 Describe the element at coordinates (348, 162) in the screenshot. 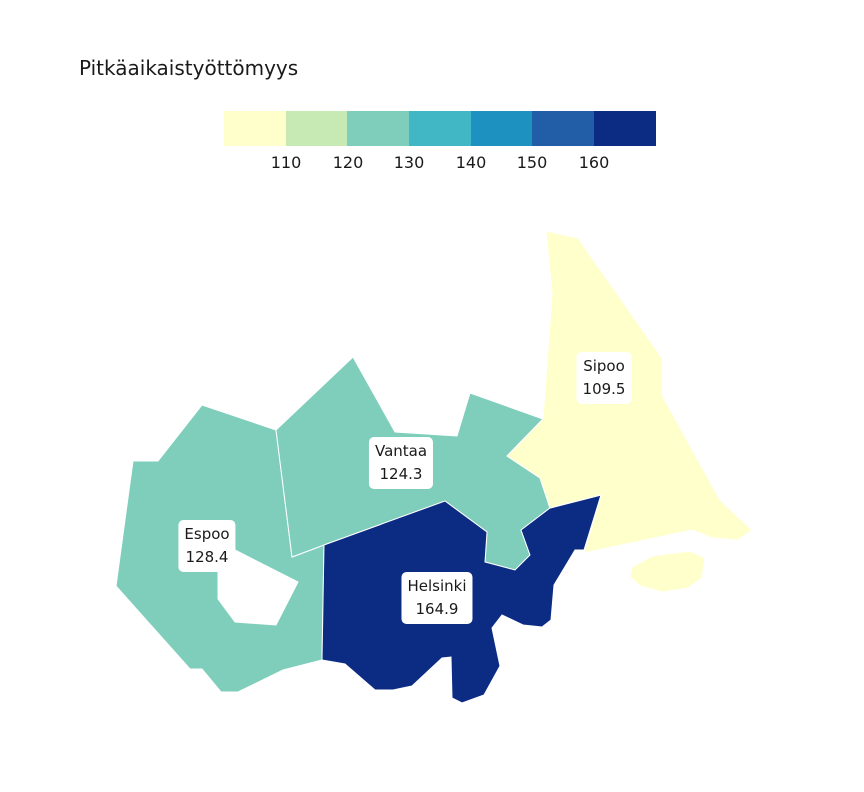

I see `legend-tick: 120` at that location.